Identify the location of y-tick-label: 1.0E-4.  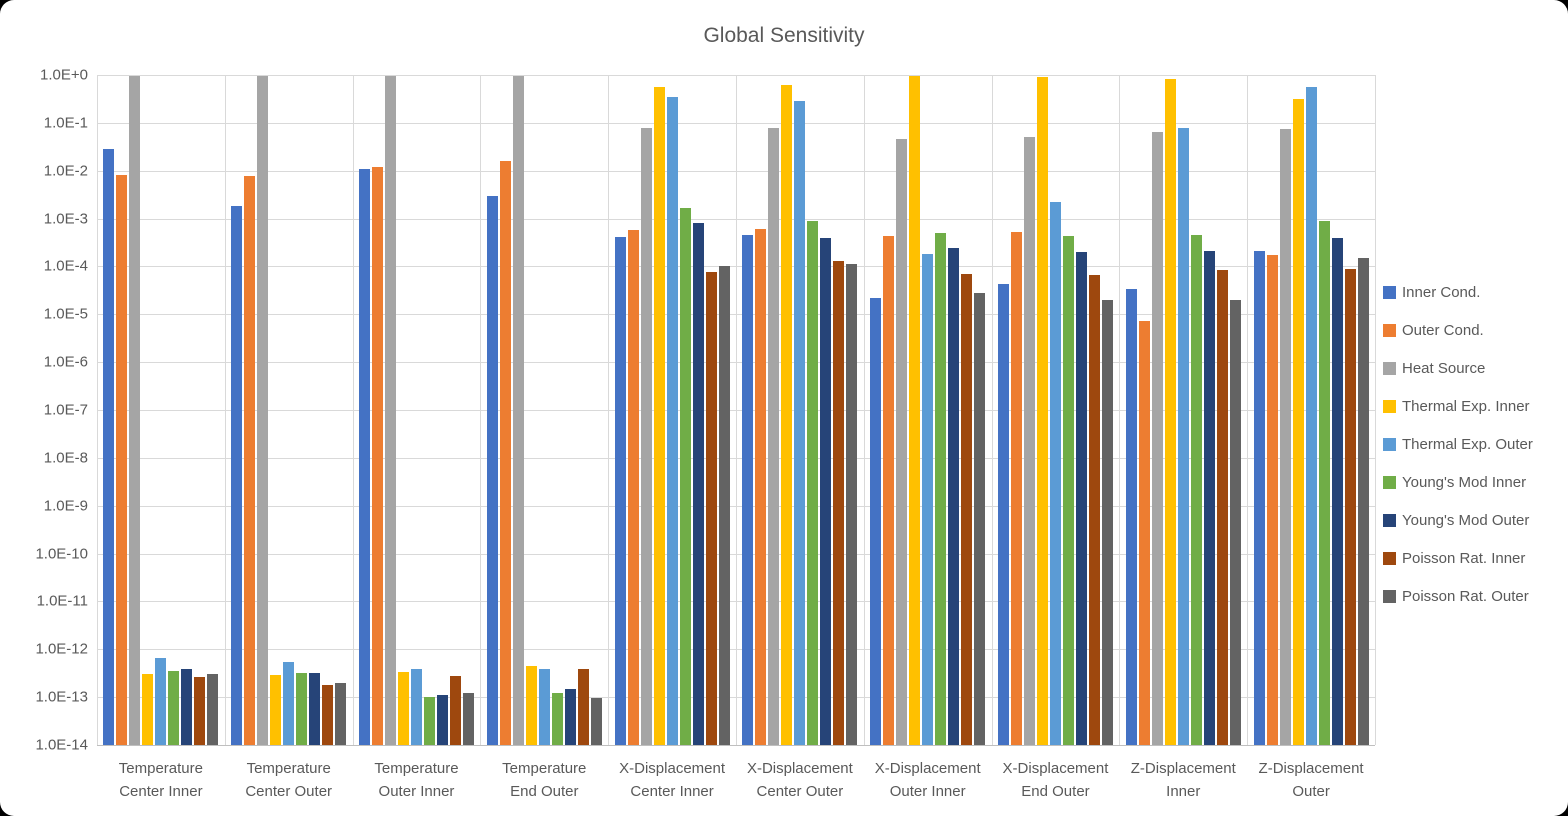
(65, 266).